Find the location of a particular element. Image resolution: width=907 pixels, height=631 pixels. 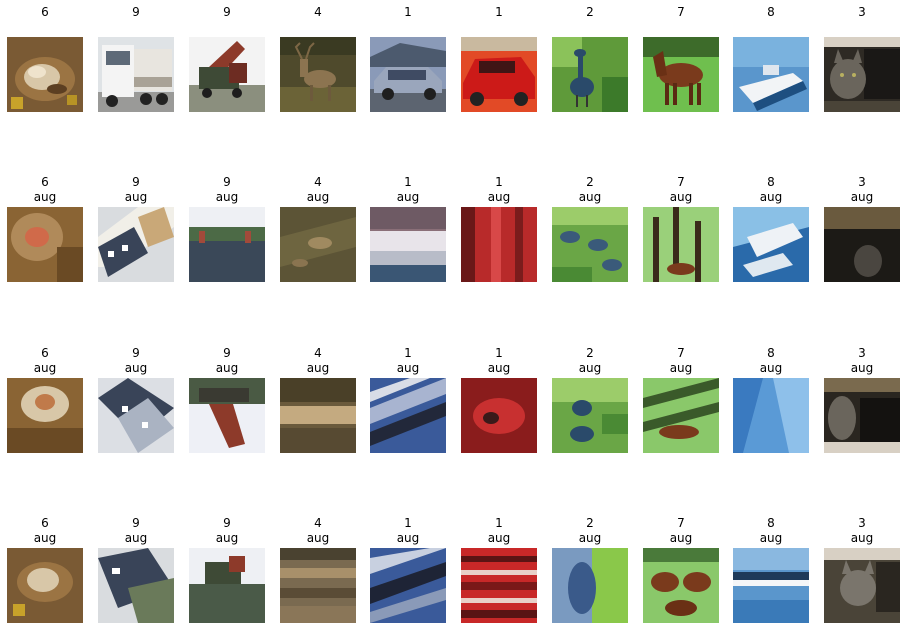

thumbnail-frog is located at coordinates (45, 74).